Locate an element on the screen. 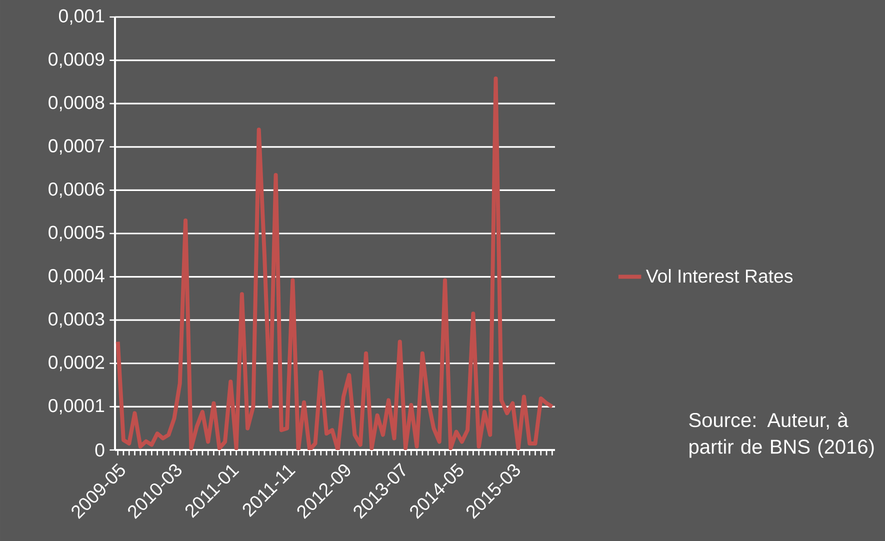 This screenshot has width=885, height=541. y-tick-label: 0,0007 is located at coordinates (76, 147).